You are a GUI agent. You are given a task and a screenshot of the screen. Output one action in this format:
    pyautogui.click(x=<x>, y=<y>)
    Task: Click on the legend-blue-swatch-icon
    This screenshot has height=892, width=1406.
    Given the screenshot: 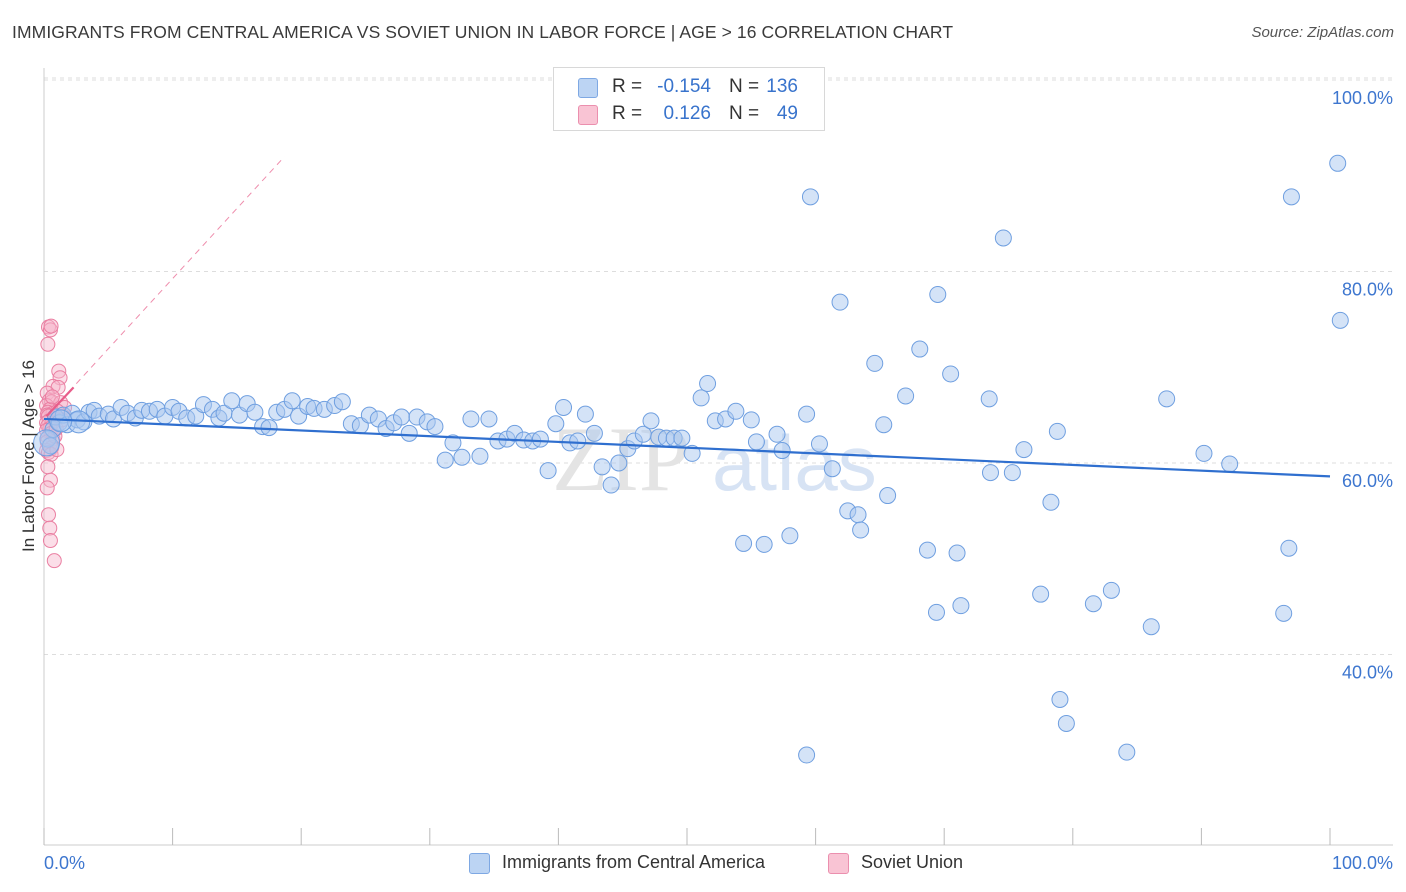 What is the action you would take?
    pyautogui.click(x=479, y=863)
    